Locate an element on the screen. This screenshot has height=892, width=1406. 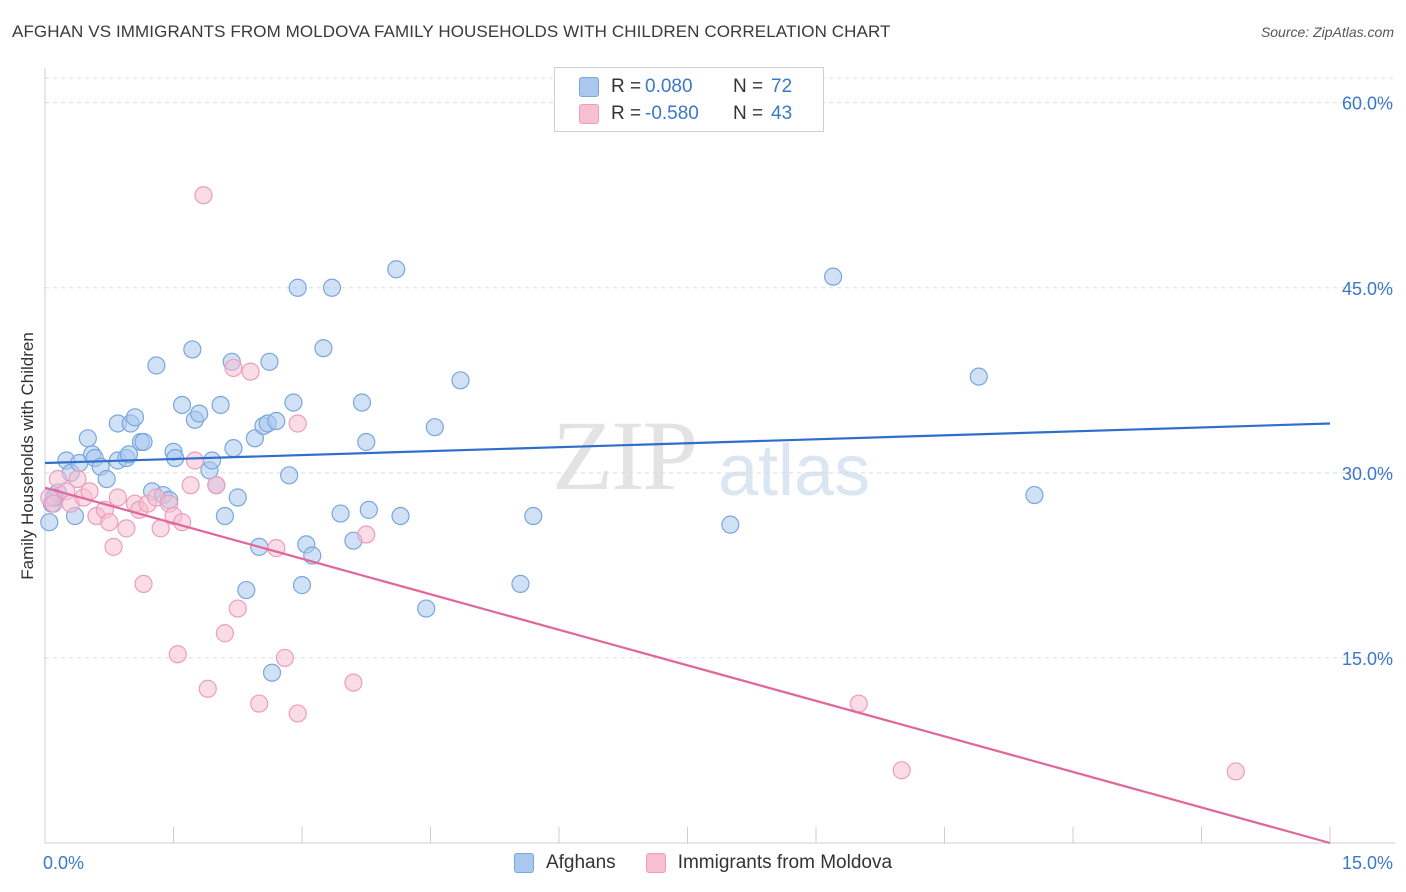
x-tick-label: 15.0% is located at coordinates (1367, 863).